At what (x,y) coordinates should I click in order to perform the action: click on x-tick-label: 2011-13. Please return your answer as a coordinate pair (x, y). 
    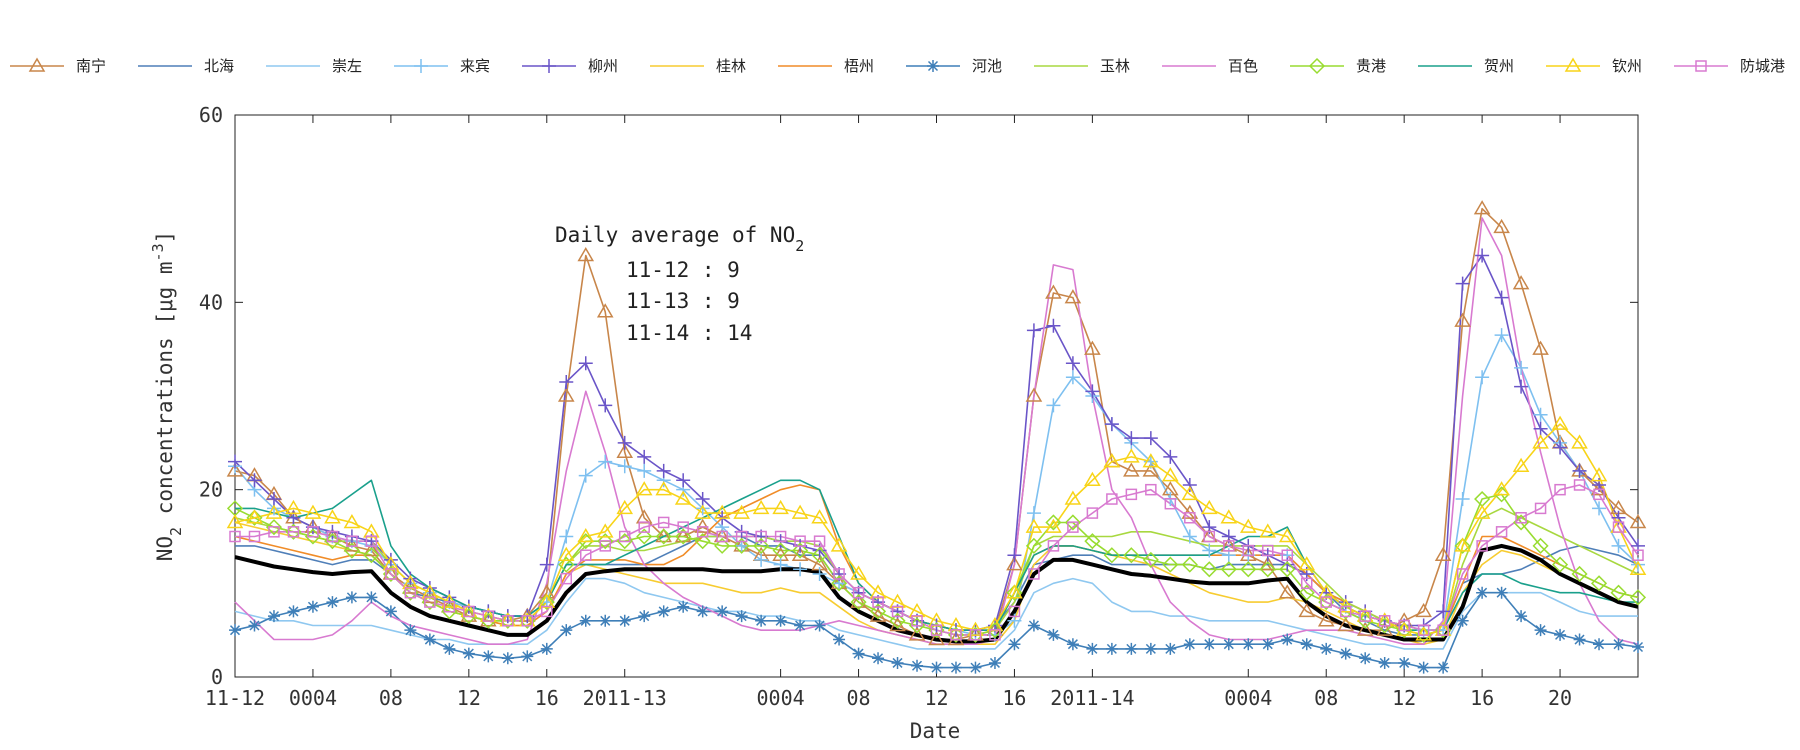
    Looking at the image, I should click on (625, 698).